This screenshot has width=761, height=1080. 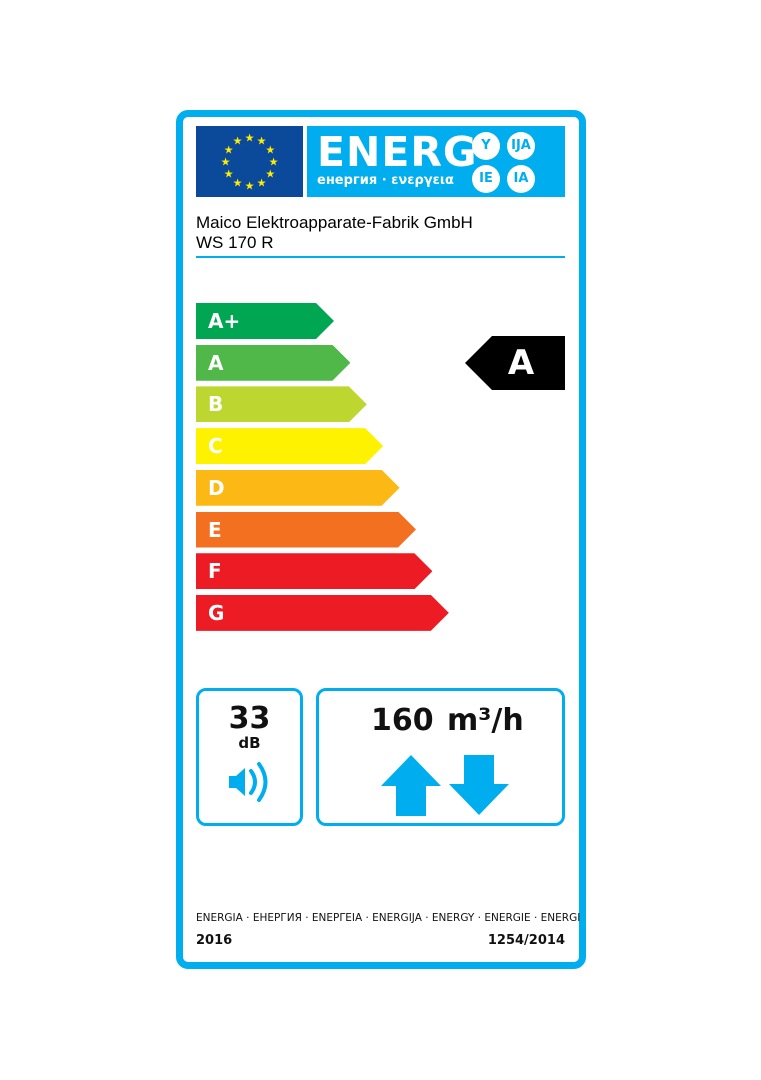 I want to click on arrow-down-icon, so click(x=479, y=785).